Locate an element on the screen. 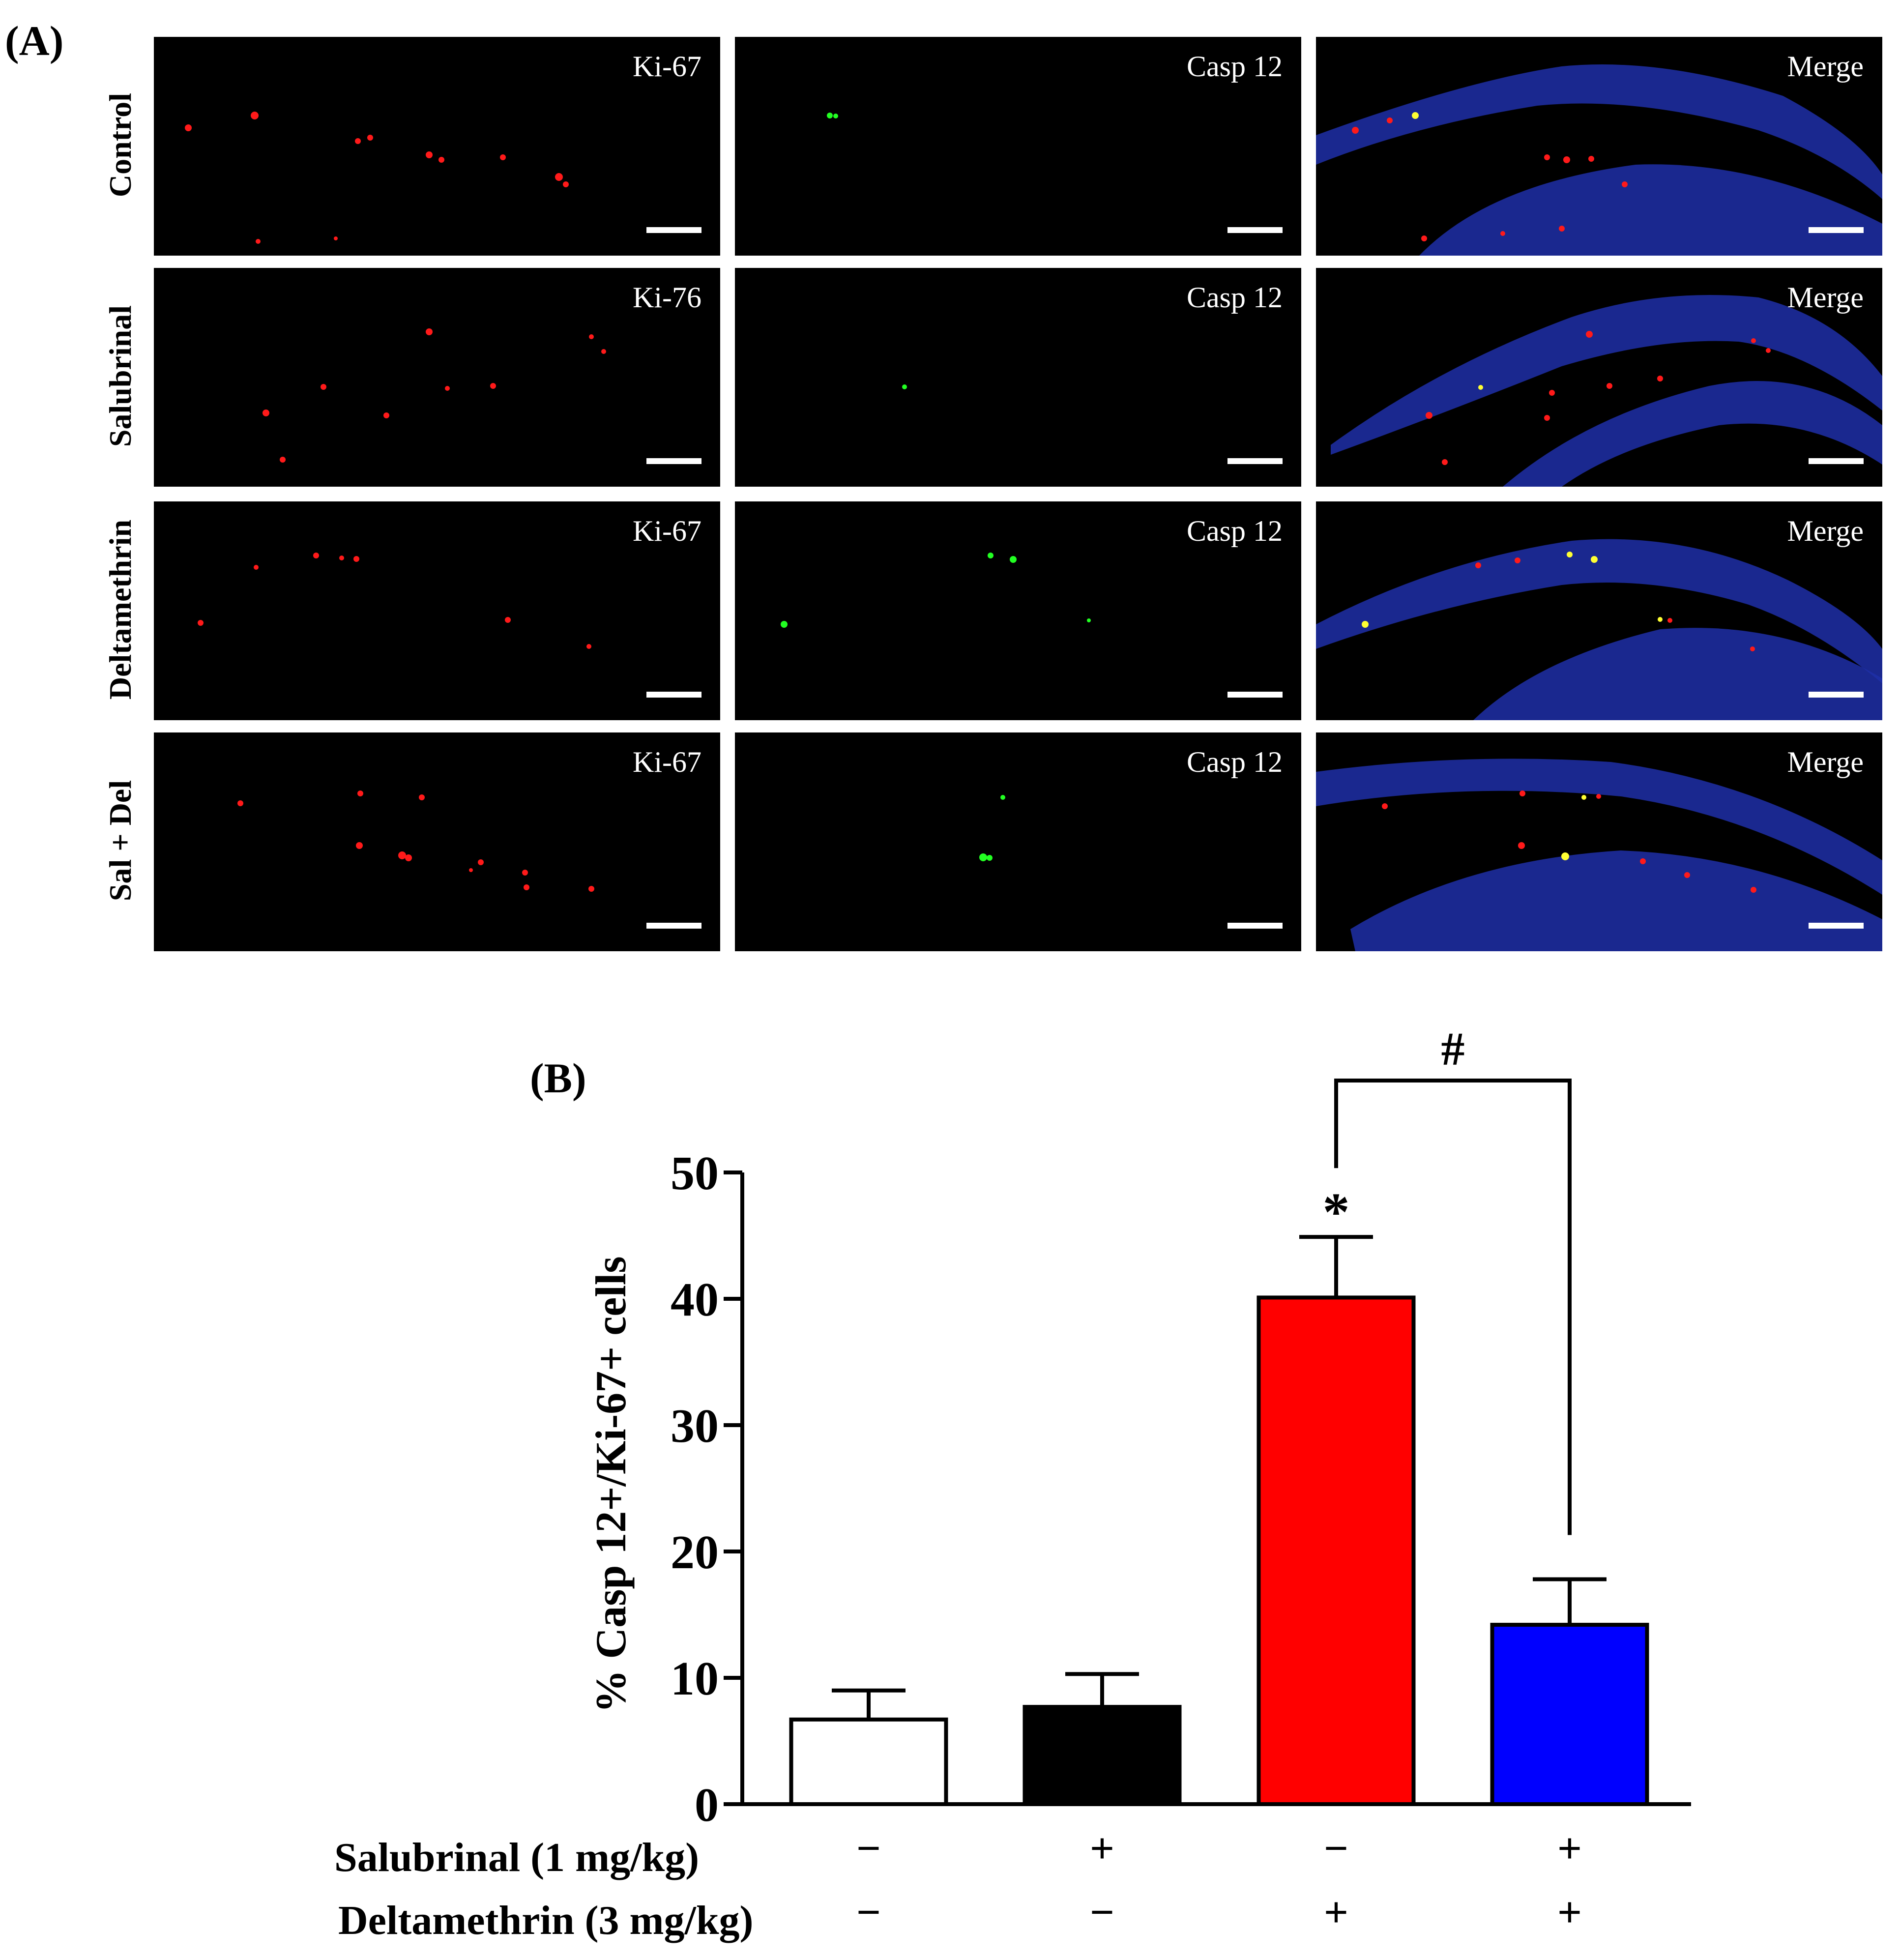 Image resolution: width=1899 pixels, height=1960 pixels. y-tick-label: 50 is located at coordinates (695, 1173).